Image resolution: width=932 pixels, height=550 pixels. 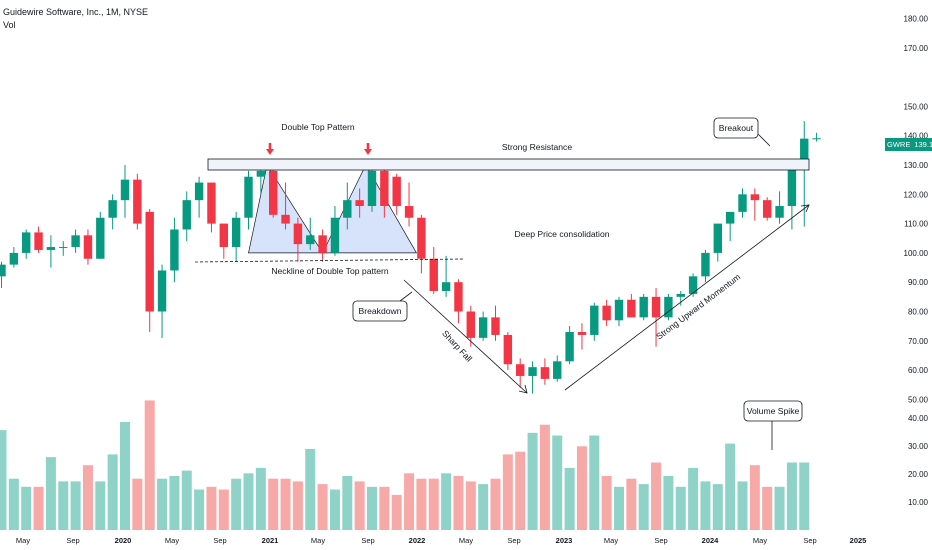 I want to click on momentum-arrowhead-icon, so click(x=805, y=208).